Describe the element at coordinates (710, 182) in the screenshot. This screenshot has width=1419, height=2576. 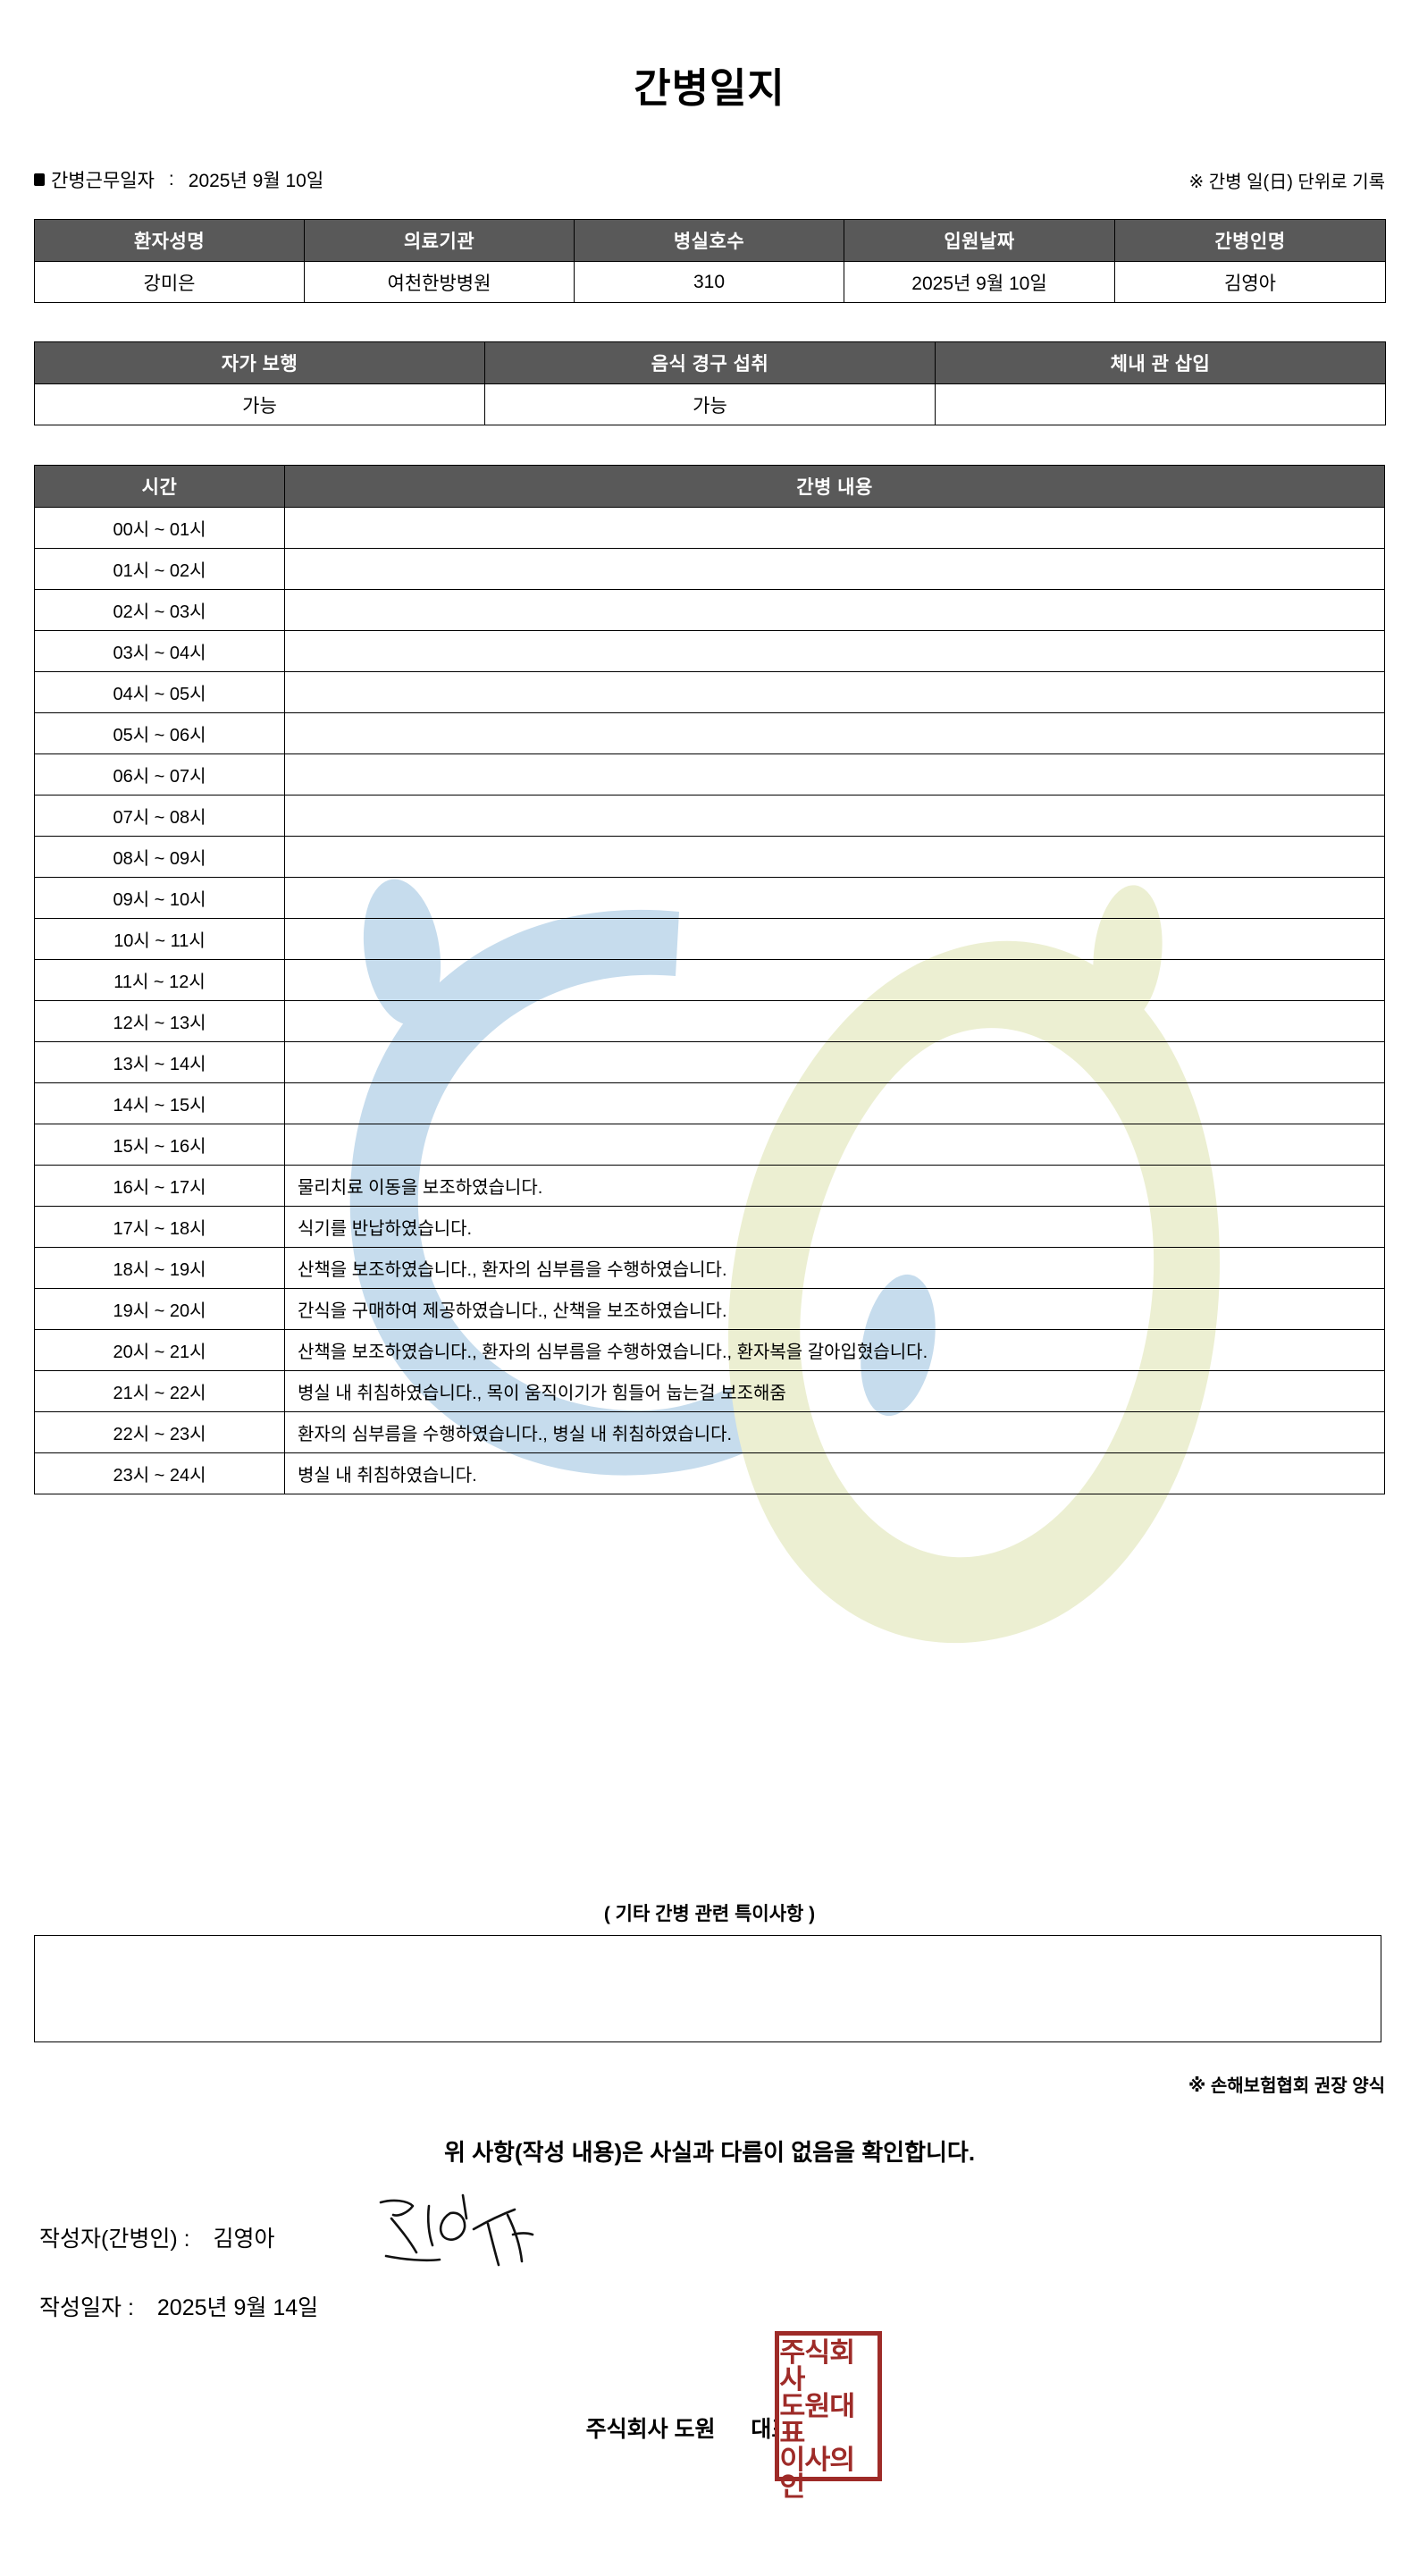
I see `meta-row: 간병근무일자 : 2025년 9월 10일 ※ 간병 일(日) 단위로 기록` at that location.